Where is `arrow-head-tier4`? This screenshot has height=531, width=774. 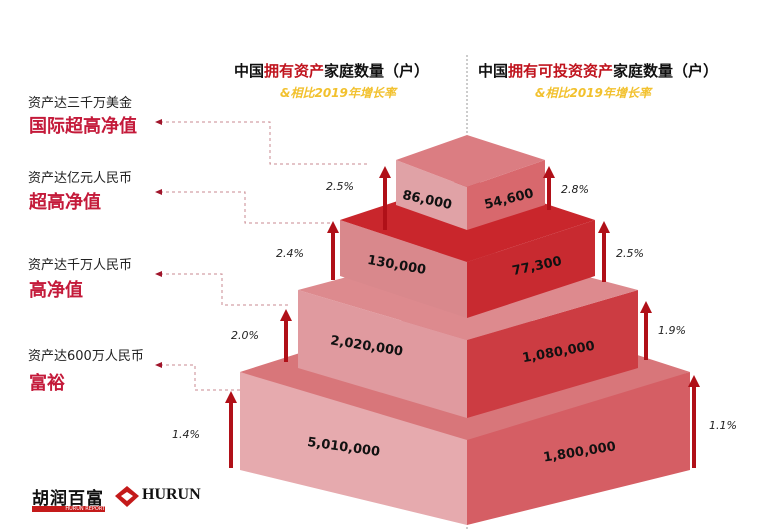 arrow-head-tier4 is located at coordinates (158, 365).